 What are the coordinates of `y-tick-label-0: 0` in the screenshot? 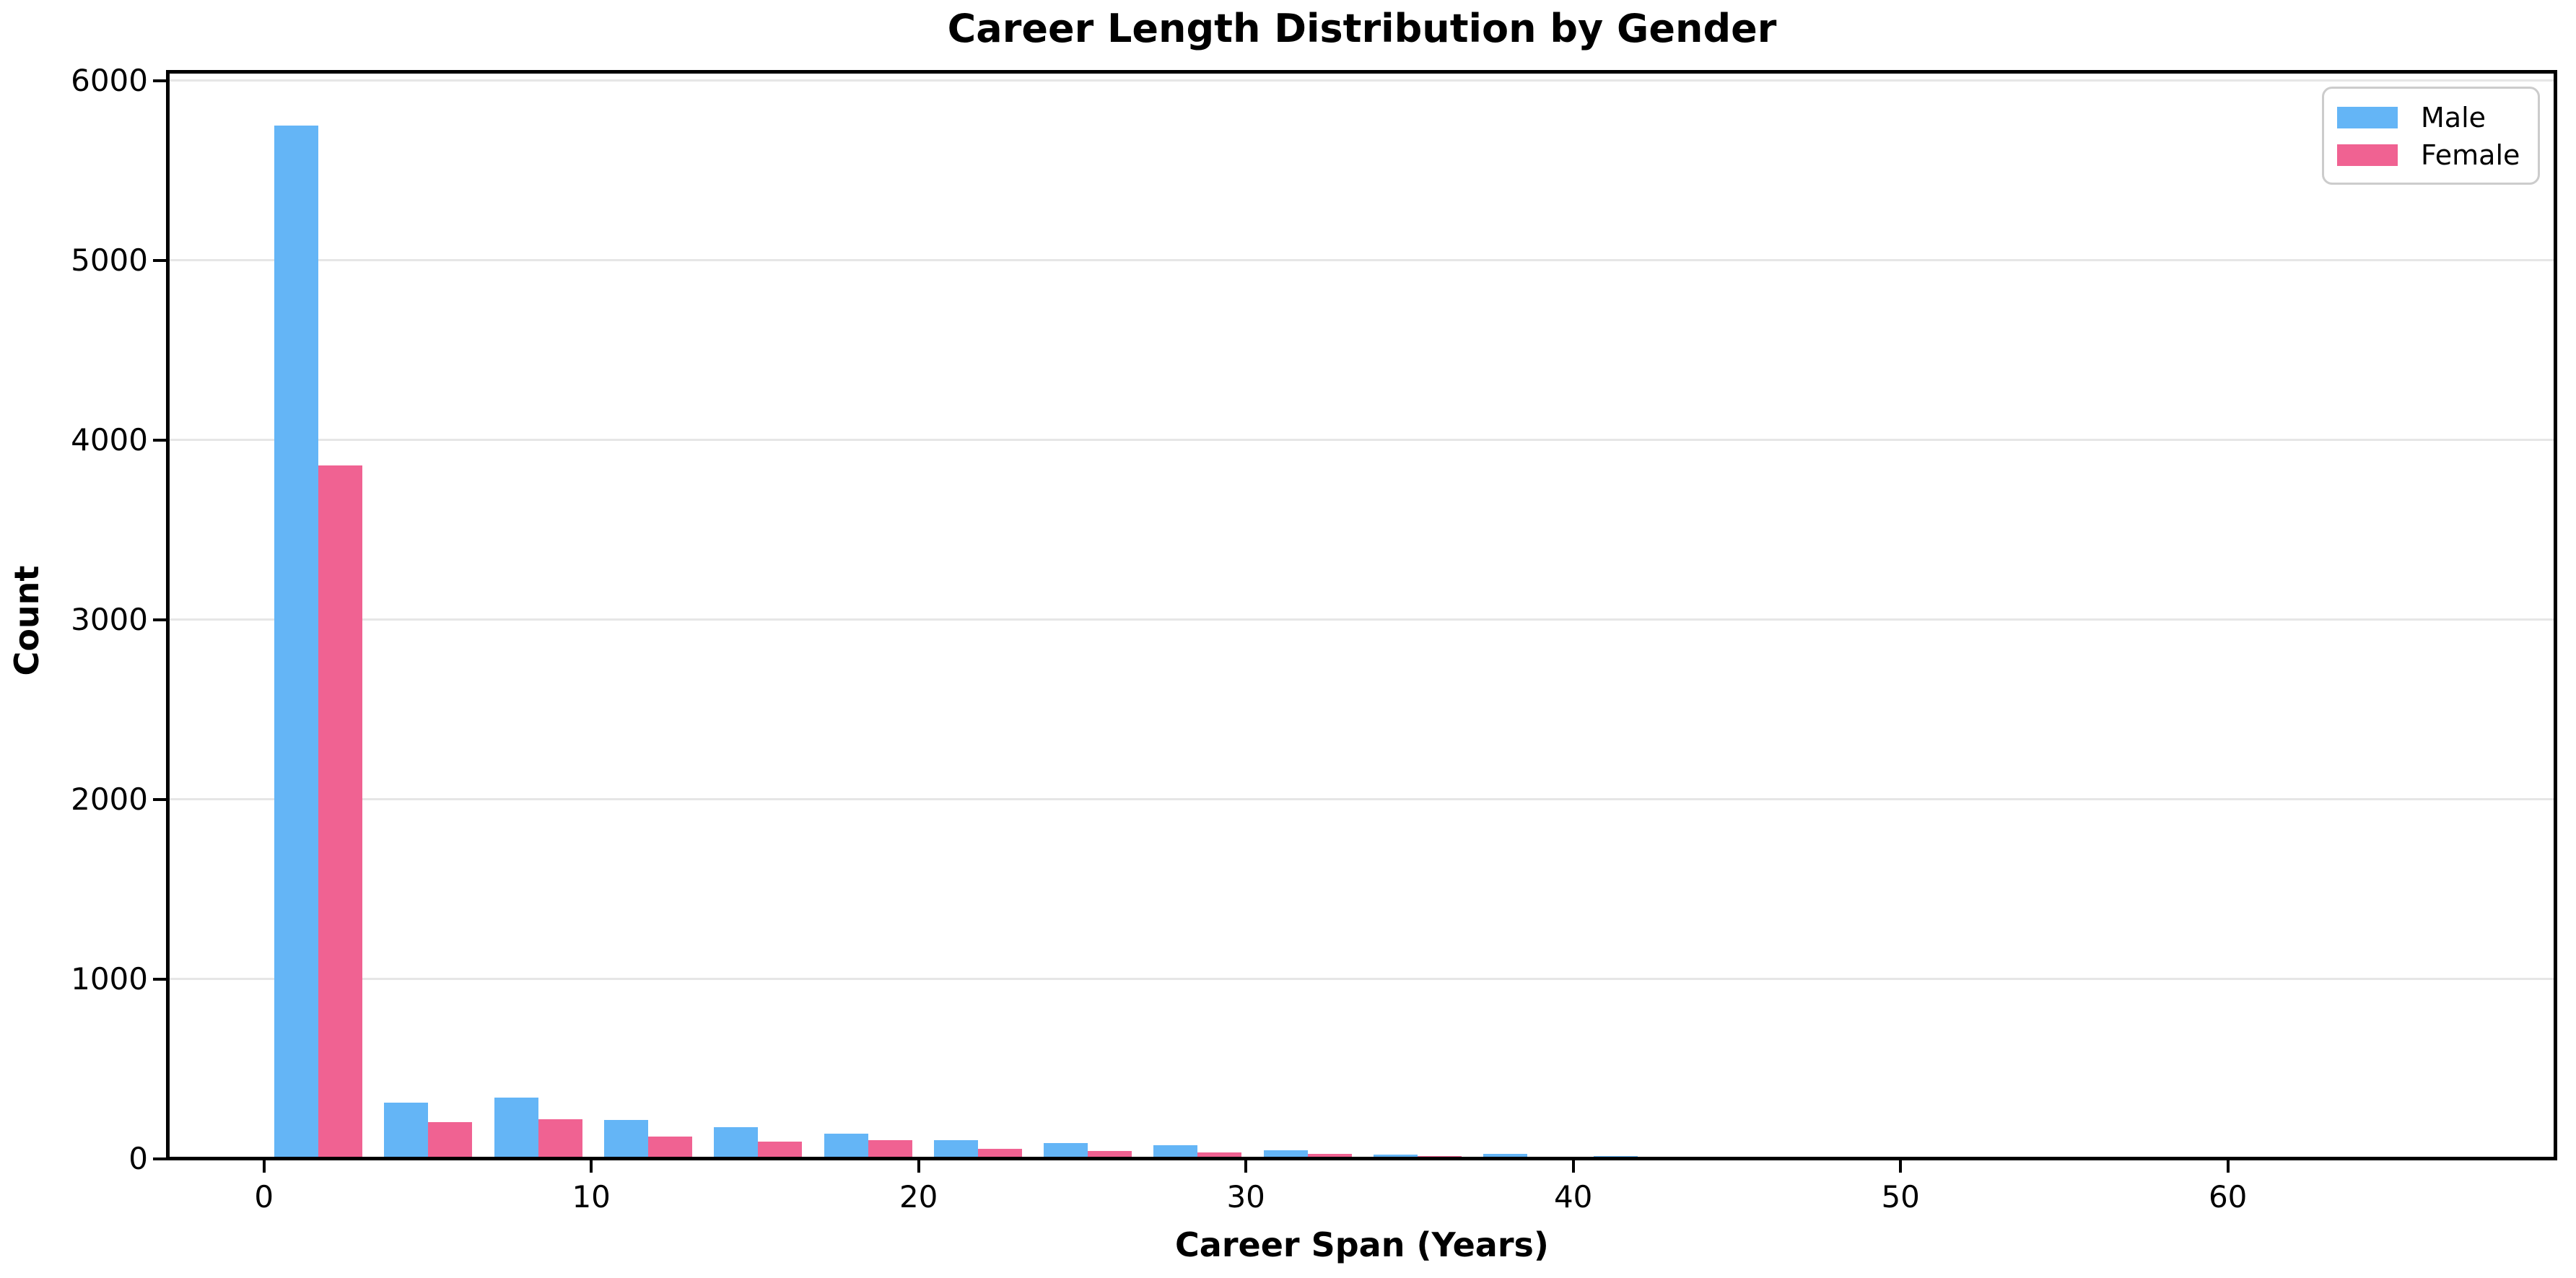 It's located at (138, 1158).